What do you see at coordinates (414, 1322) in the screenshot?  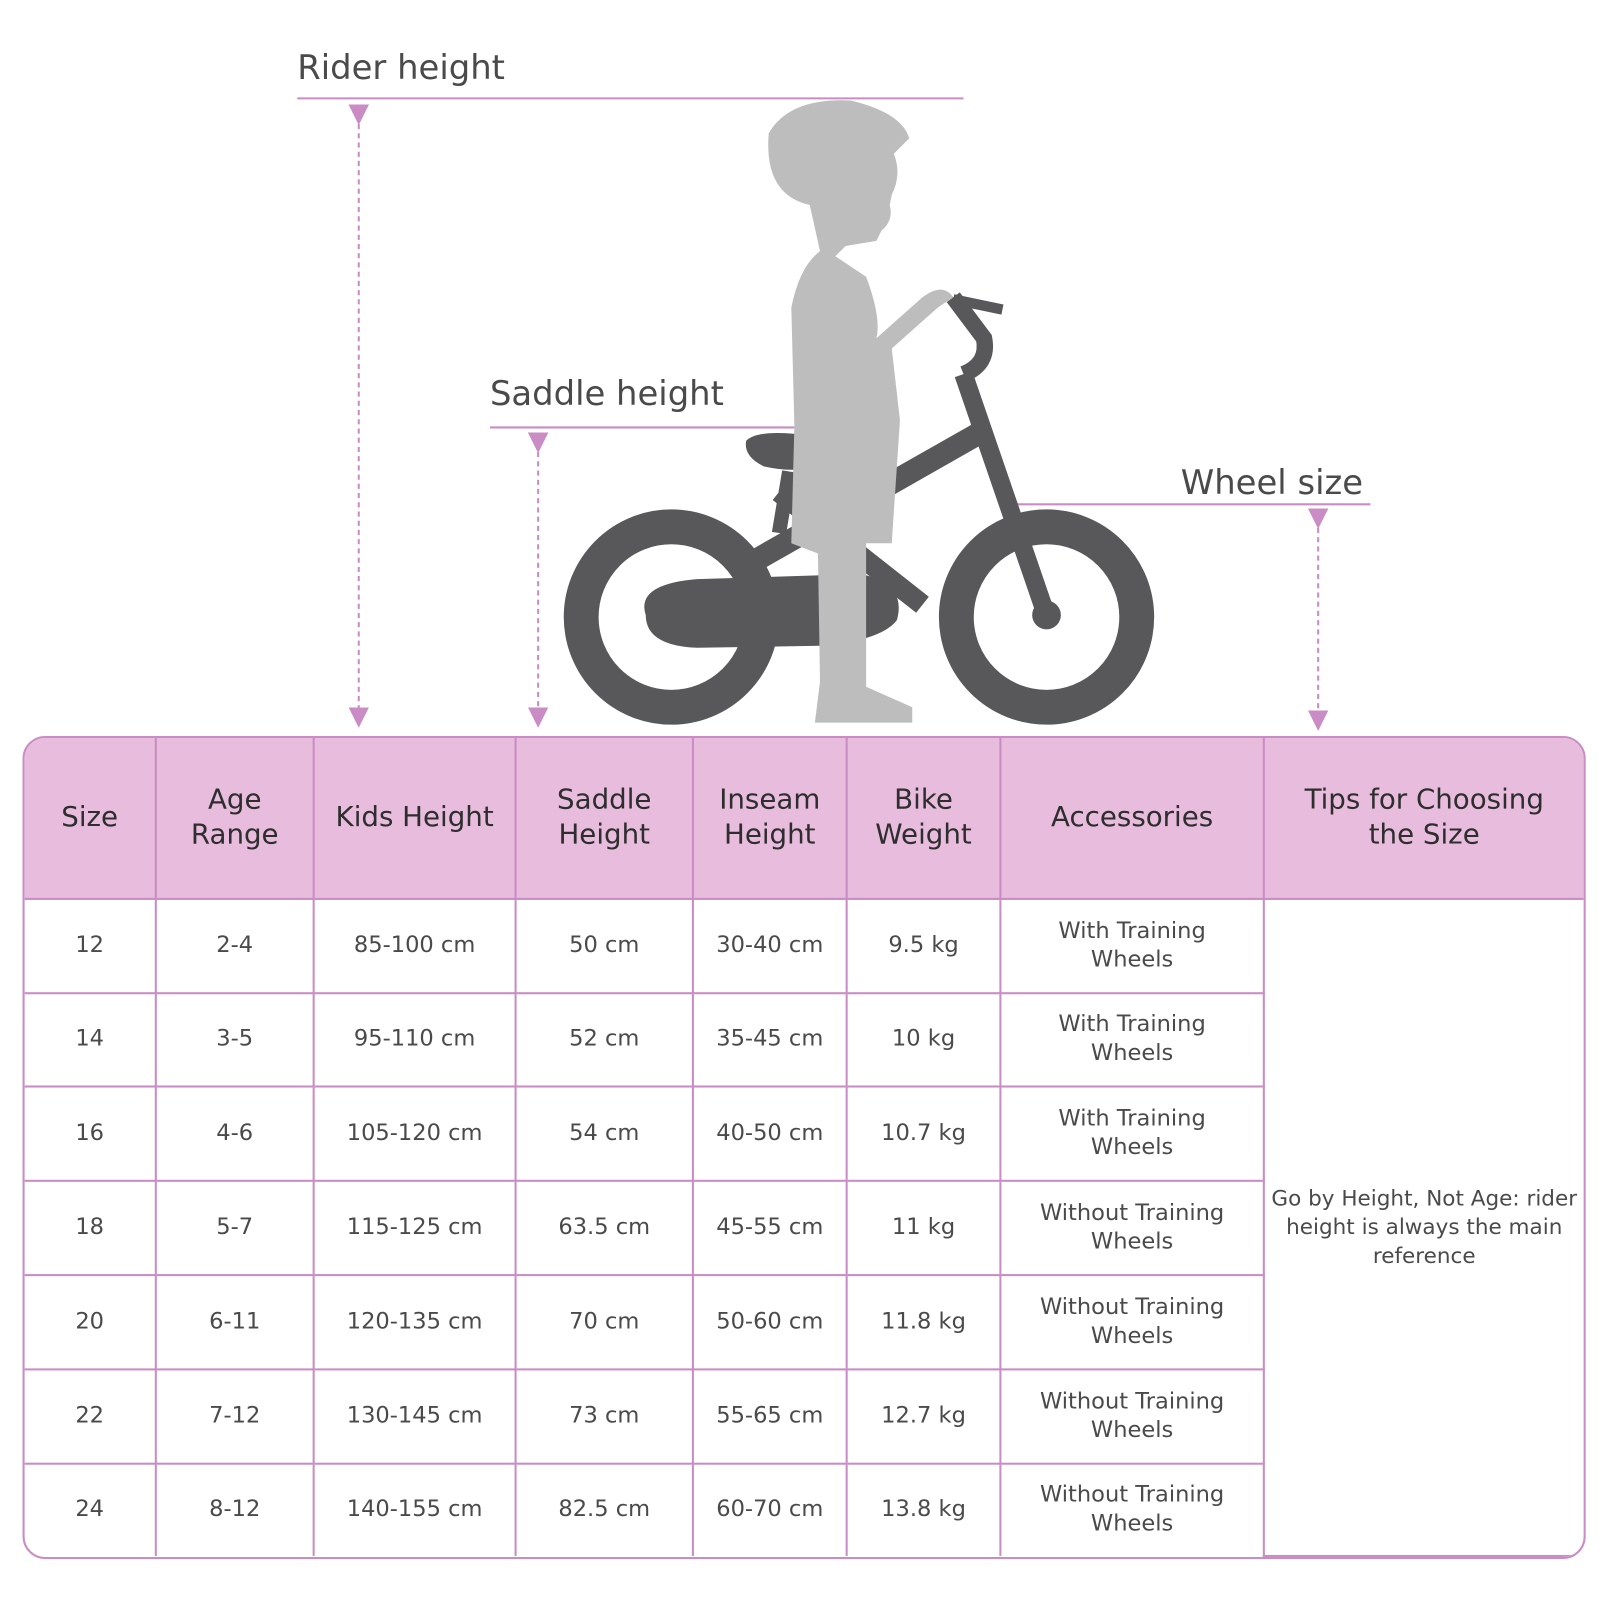 I see `cell-kids-height: 120-135 cm` at bounding box center [414, 1322].